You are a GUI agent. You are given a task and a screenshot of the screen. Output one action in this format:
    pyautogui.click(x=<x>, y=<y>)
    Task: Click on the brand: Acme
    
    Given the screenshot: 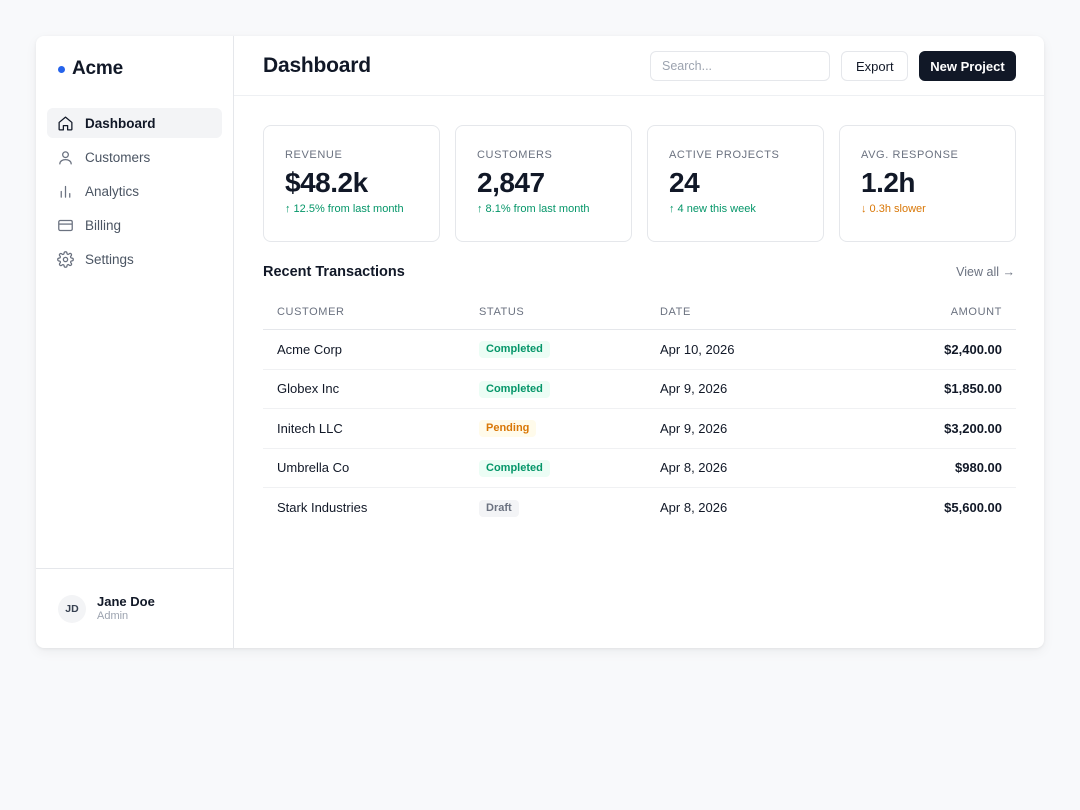 What is the action you would take?
    pyautogui.click(x=90, y=69)
    